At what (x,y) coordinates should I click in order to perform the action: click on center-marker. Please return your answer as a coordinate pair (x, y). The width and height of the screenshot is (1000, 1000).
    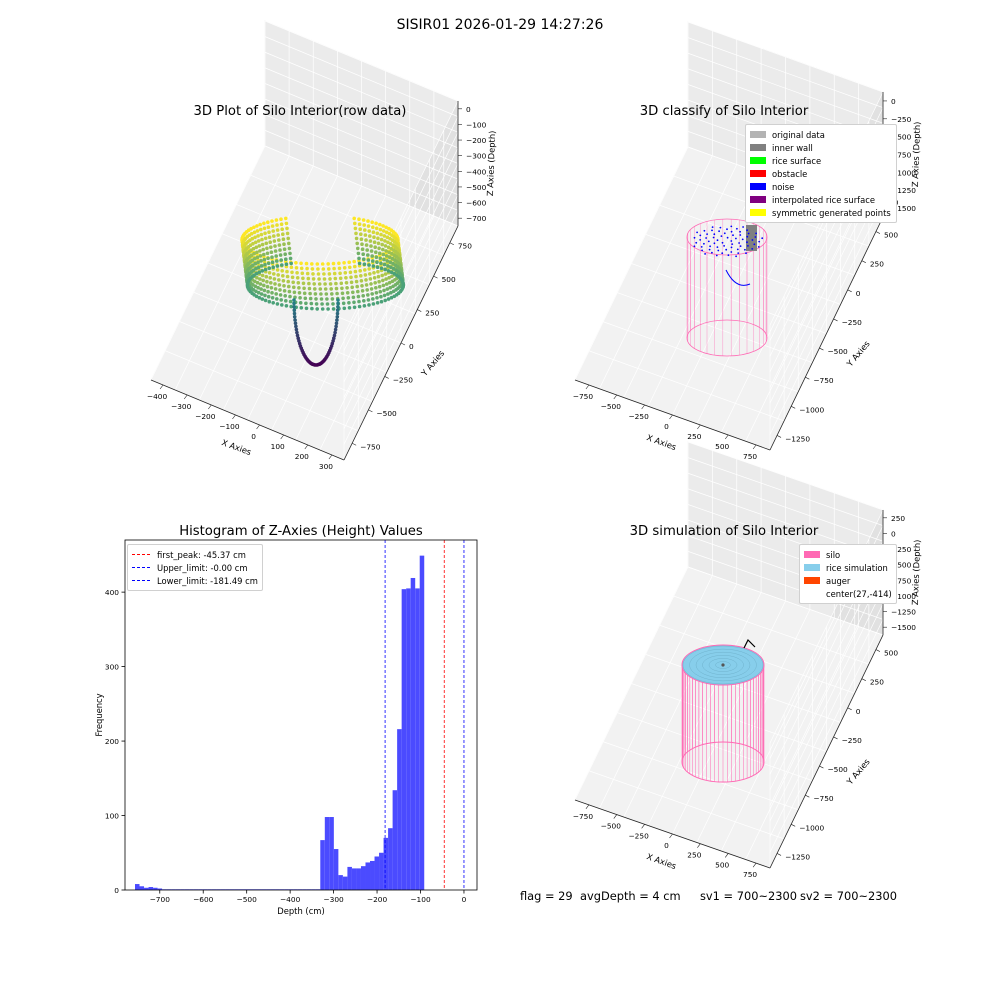
    Looking at the image, I should click on (723, 665).